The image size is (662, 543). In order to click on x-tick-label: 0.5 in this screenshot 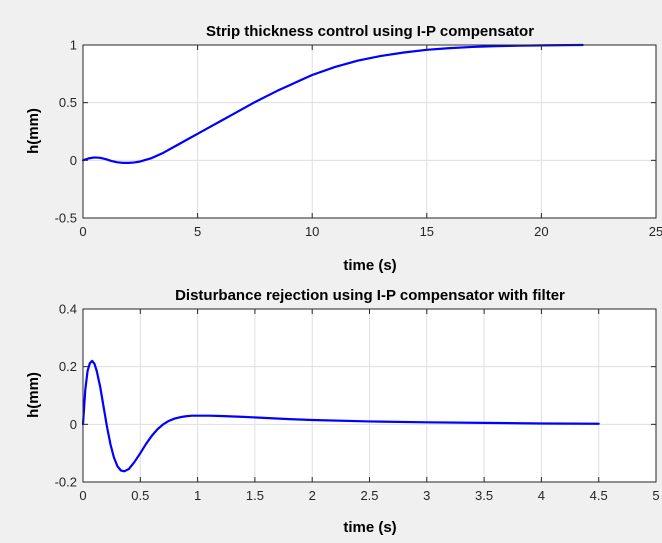, I will do `click(140, 495)`.